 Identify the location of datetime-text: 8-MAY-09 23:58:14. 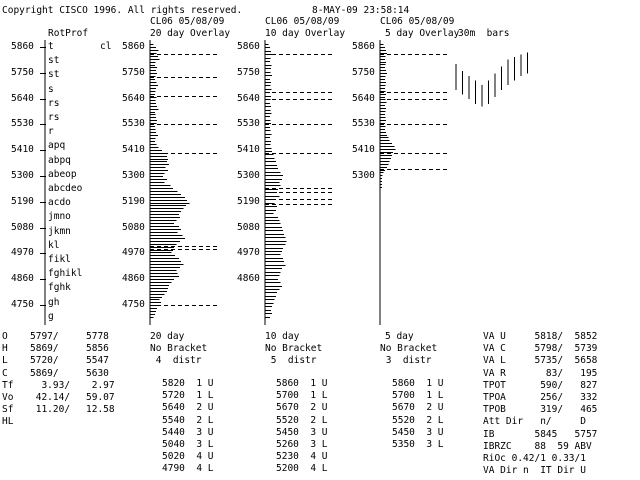
(361, 10).